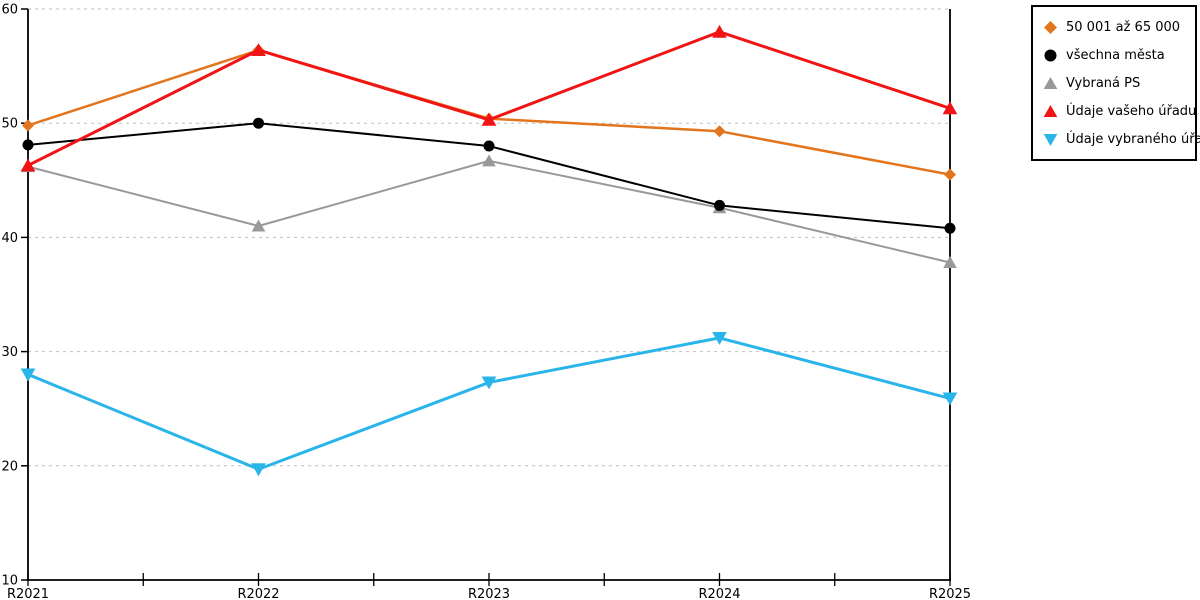  What do you see at coordinates (9, 10) in the screenshot?
I see `y-tick-label: 60` at bounding box center [9, 10].